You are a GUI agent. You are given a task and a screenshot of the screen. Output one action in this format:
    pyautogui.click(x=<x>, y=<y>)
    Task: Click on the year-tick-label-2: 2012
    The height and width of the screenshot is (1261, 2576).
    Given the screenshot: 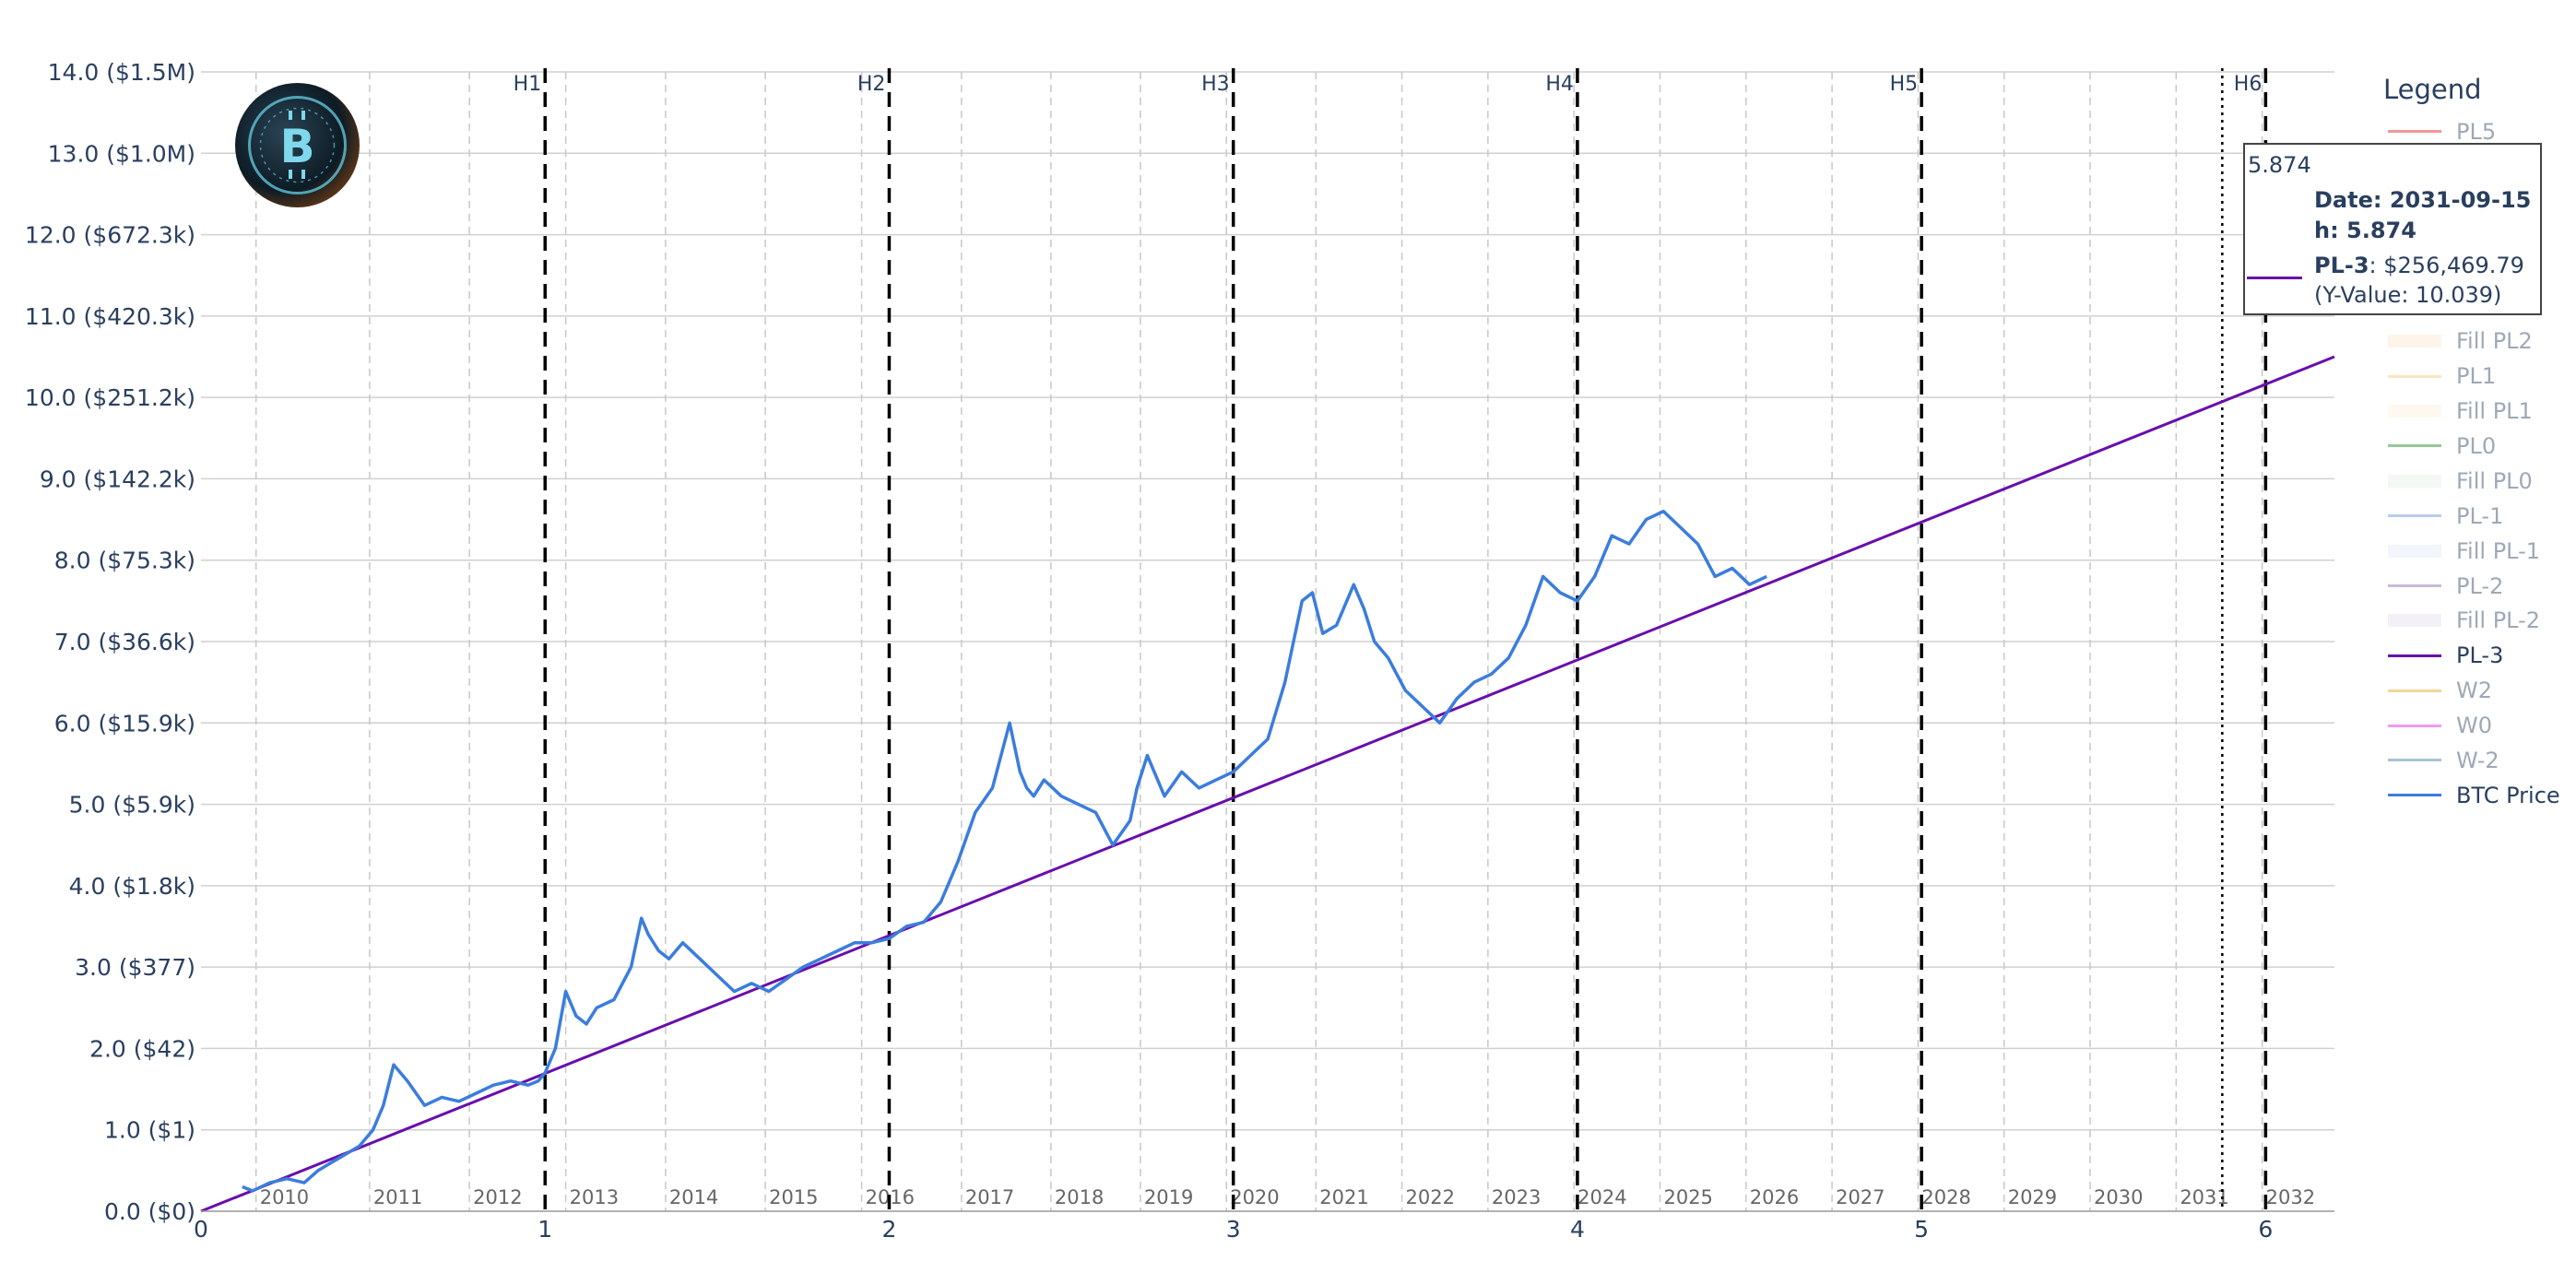 What is the action you would take?
    pyautogui.click(x=497, y=1197)
    